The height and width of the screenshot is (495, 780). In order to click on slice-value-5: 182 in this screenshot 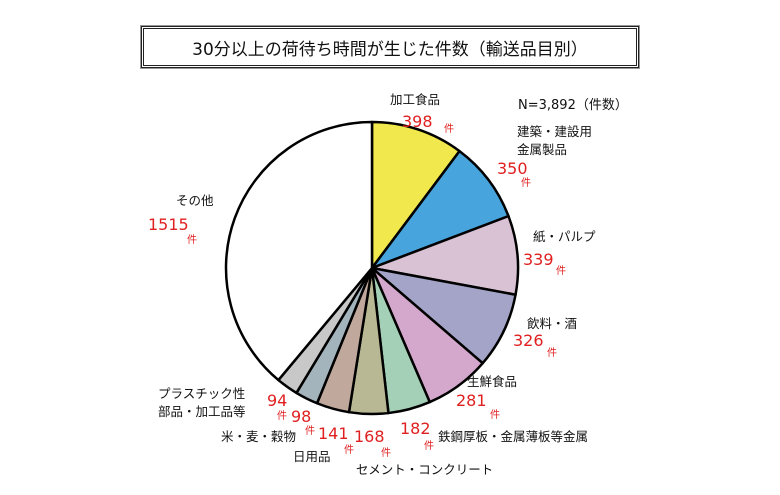, I will do `click(415, 428)`.